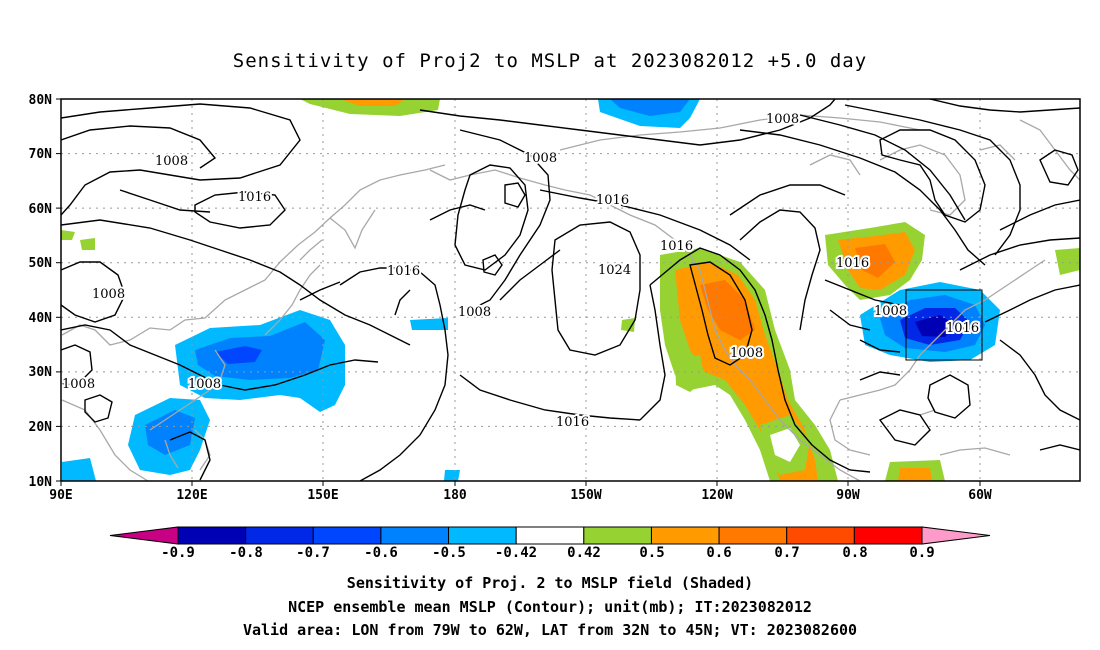  What do you see at coordinates (41, 263) in the screenshot?
I see `lat-label: 50N` at bounding box center [41, 263].